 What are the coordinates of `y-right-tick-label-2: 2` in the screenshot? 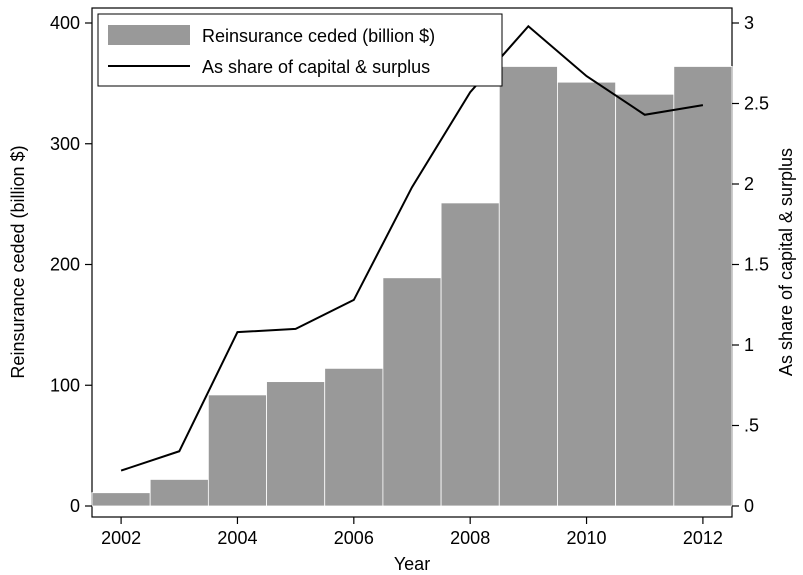 It's located at (749, 184).